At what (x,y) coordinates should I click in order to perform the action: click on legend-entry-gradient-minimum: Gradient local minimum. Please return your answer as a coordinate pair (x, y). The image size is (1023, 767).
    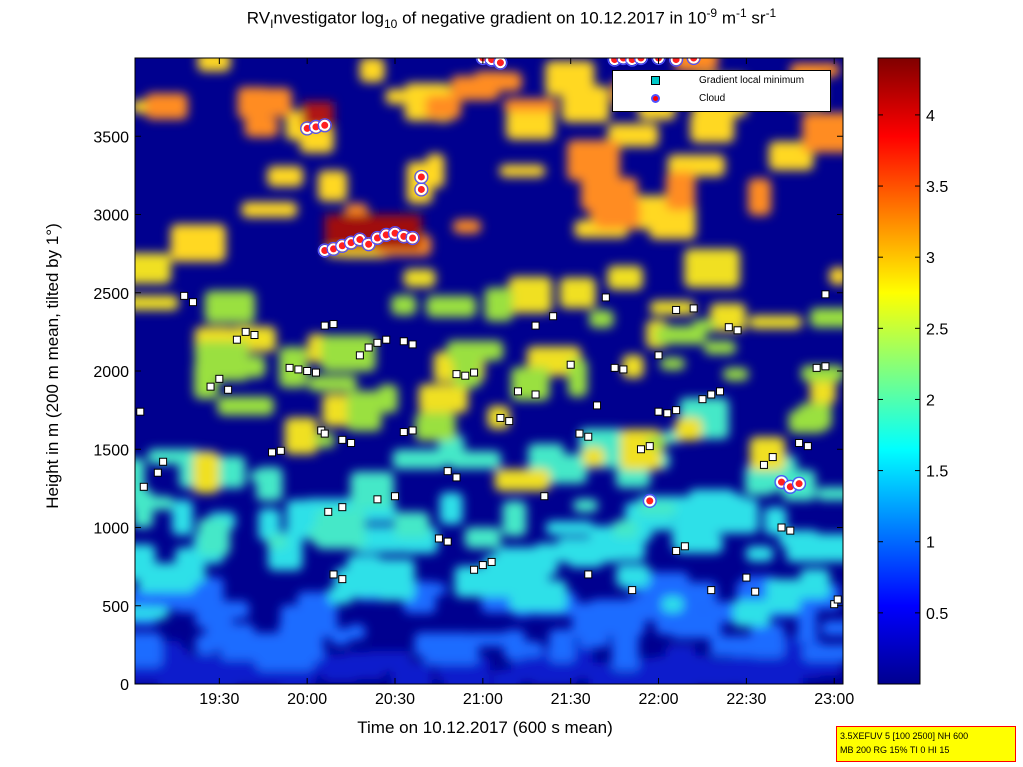
    Looking at the image, I should click on (721, 82).